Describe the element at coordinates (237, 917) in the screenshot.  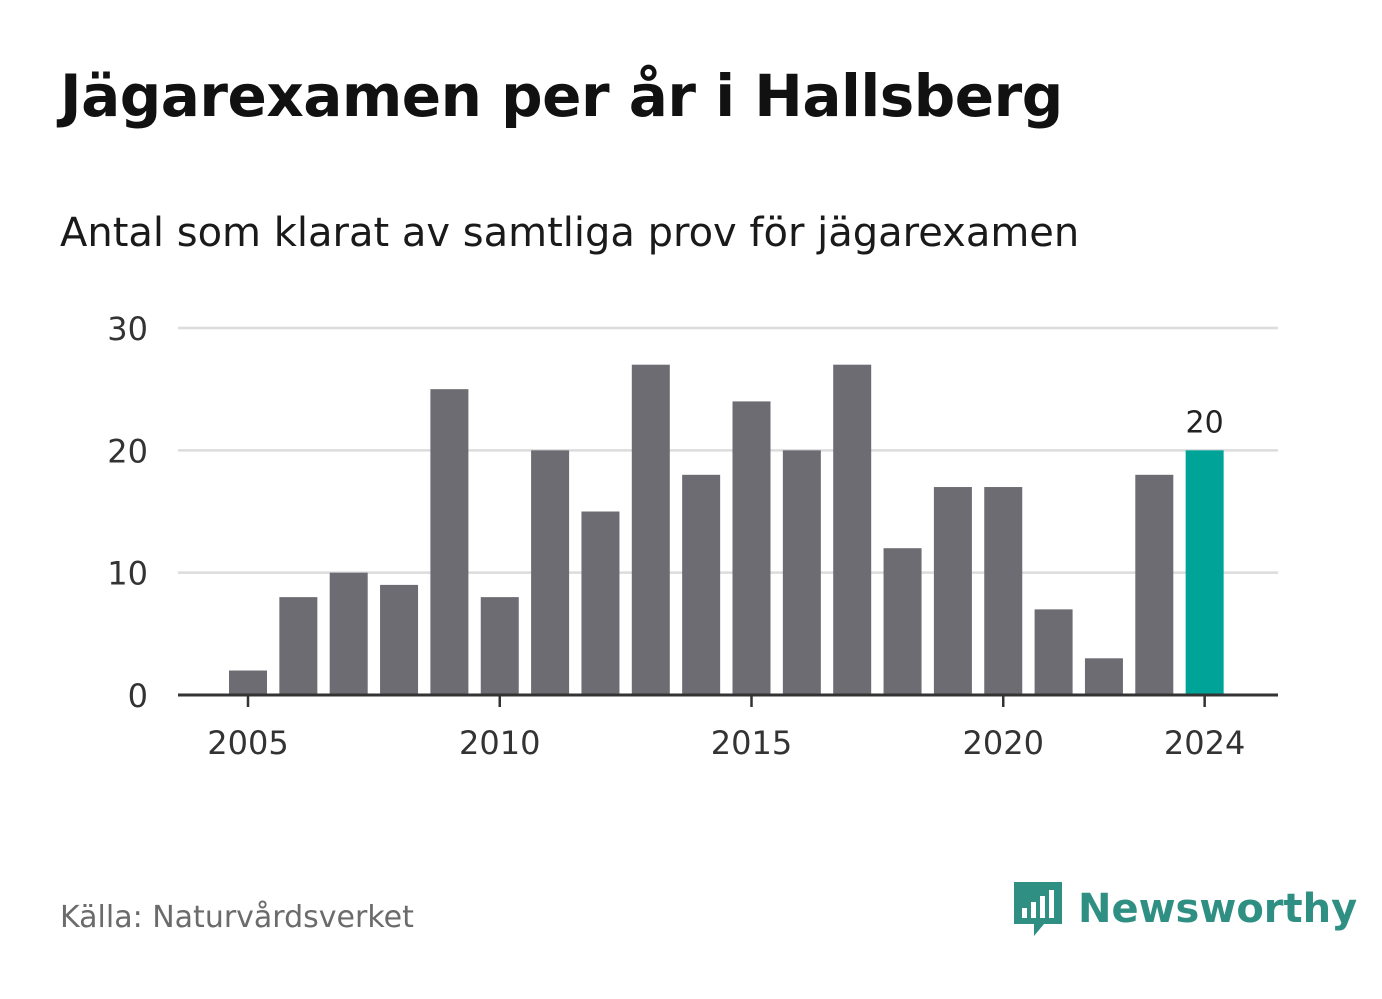
I see `source-note: Källa: Naturvårdsverket` at that location.